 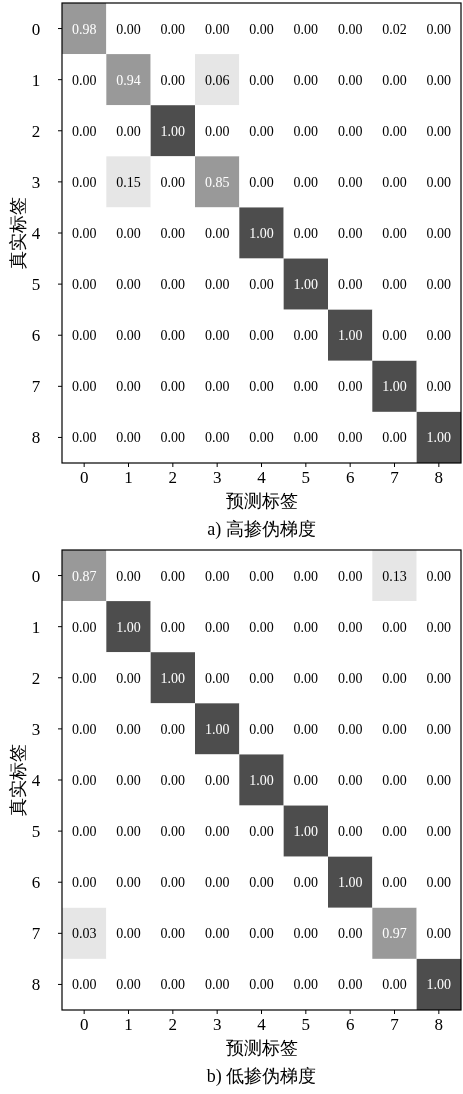 I want to click on data-label: 0.87, so click(x=84, y=576).